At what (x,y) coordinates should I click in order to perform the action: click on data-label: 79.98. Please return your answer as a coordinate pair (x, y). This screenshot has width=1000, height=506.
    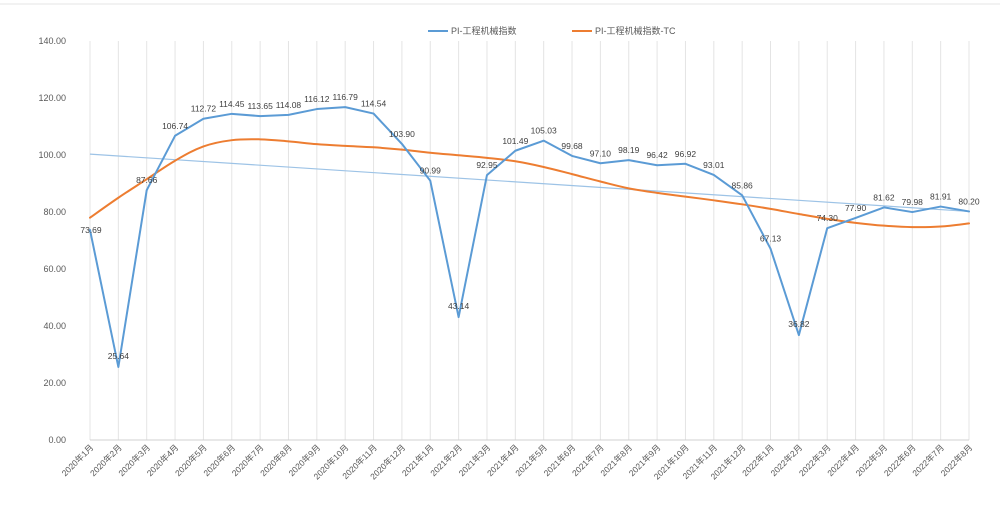
    Looking at the image, I should click on (913, 202).